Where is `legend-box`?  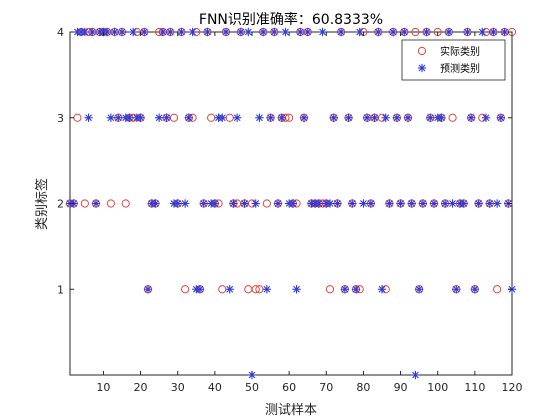
legend-box is located at coordinates (453, 60).